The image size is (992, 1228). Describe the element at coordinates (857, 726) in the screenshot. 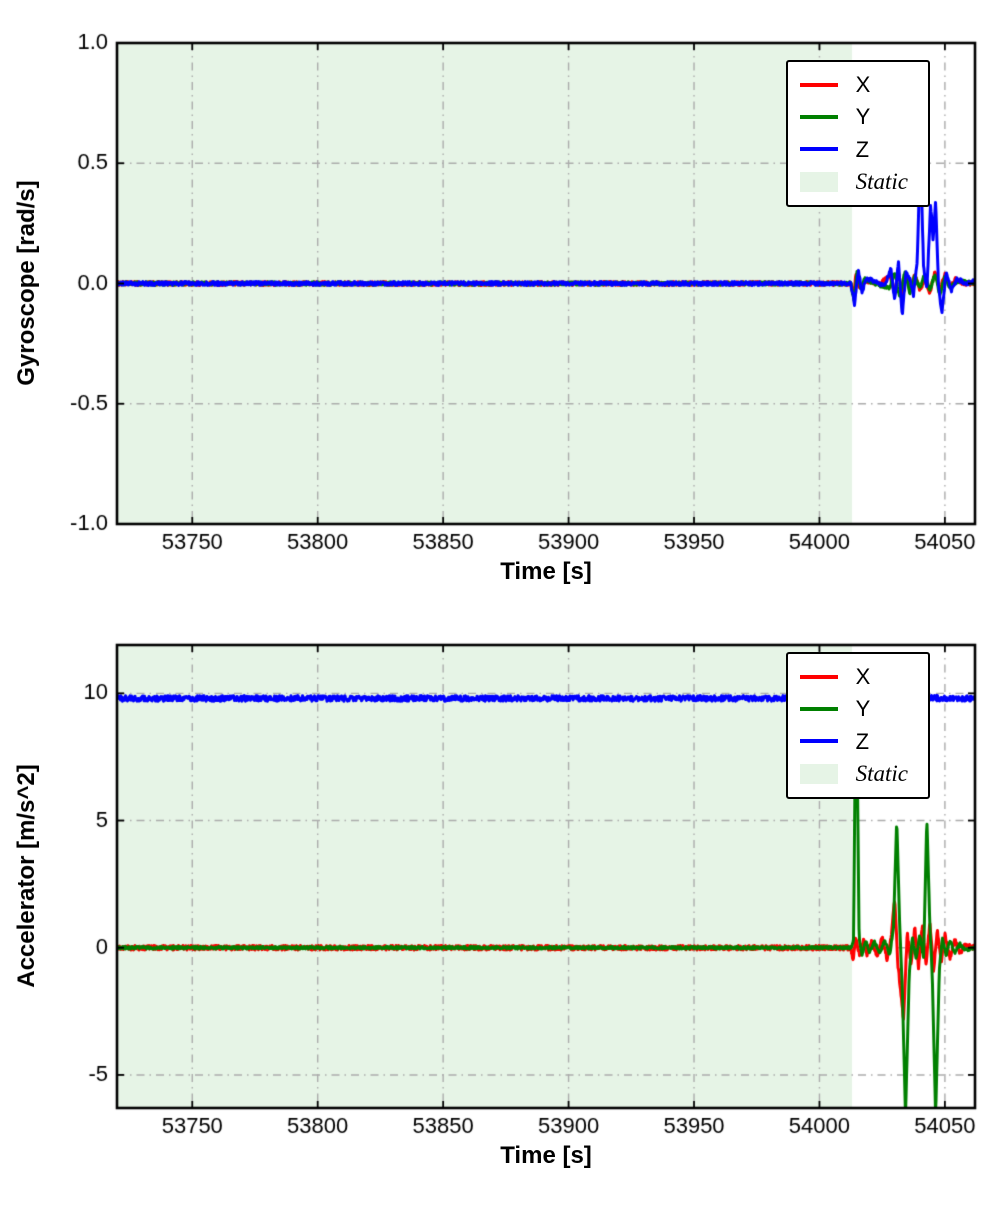

I see `accelerator-legend: X Y Z Static` at that location.